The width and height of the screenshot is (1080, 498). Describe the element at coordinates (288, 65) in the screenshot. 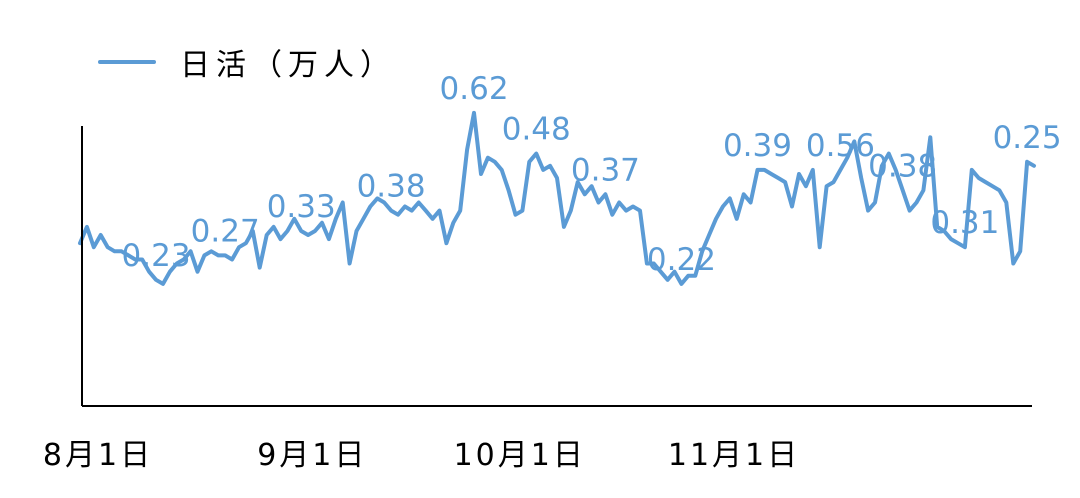

I see `legend-label: 日活（万人）` at that location.